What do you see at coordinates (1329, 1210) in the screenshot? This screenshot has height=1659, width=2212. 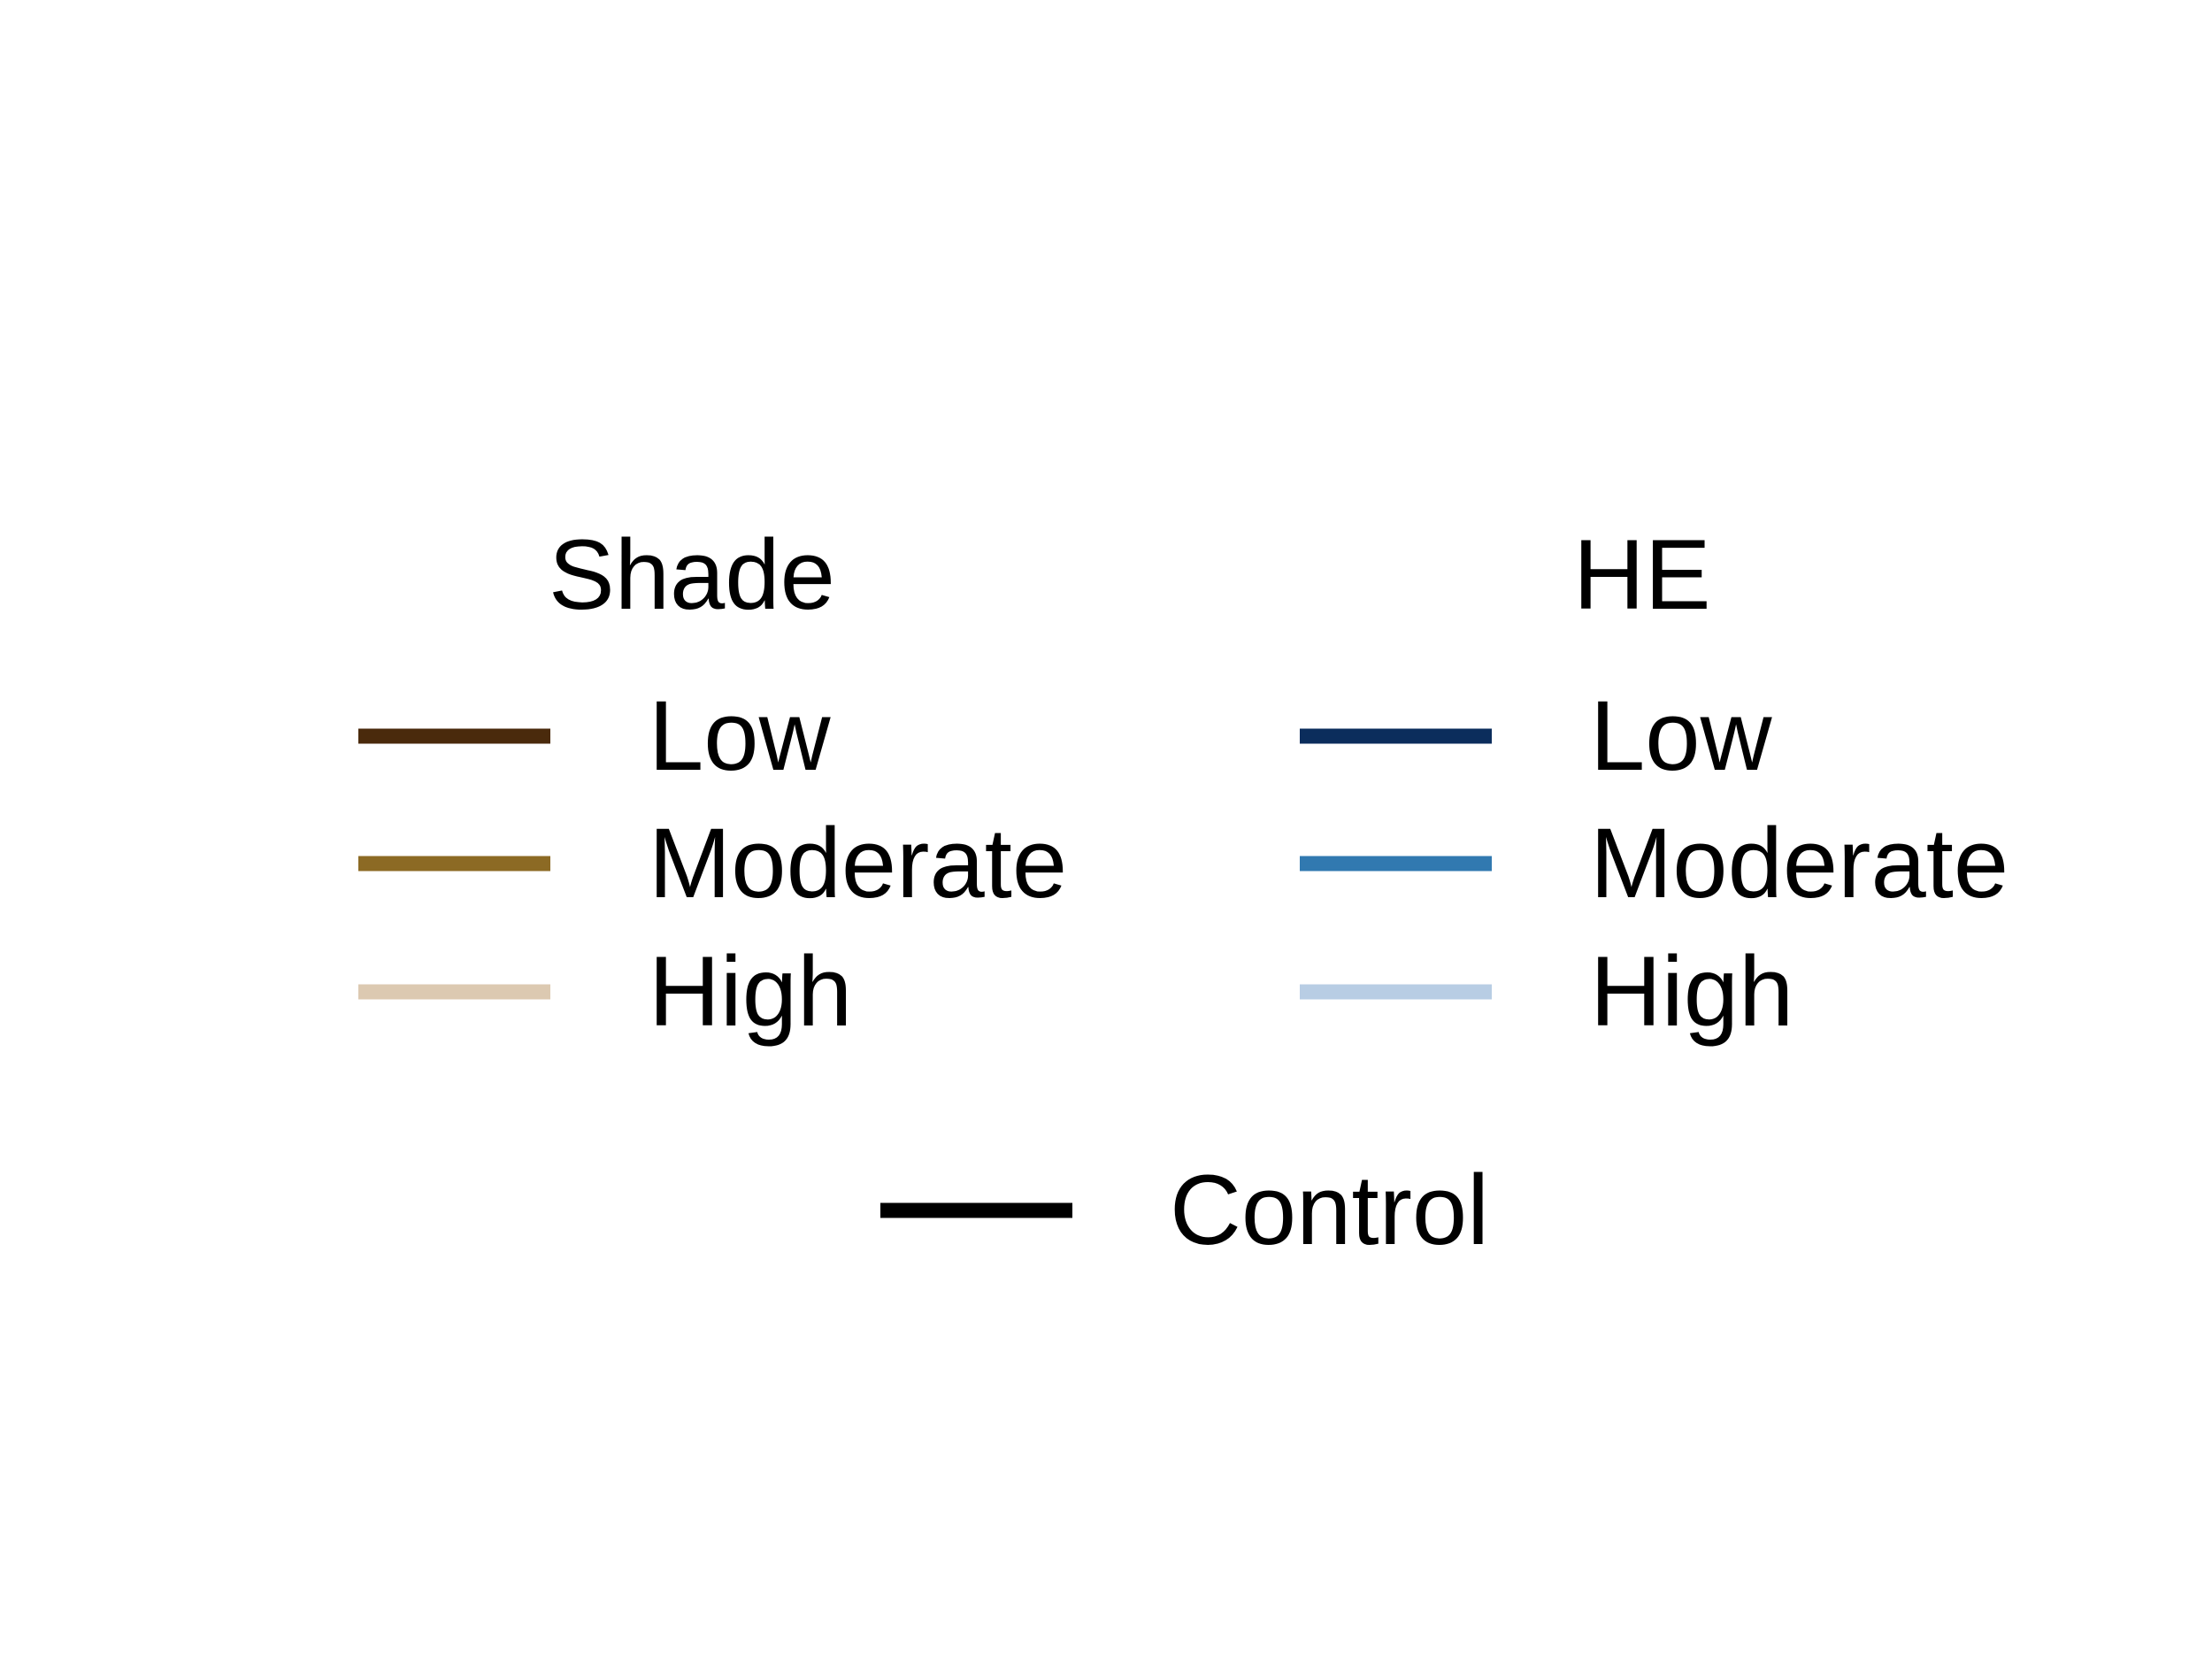 I see `legend-label-control: Control` at bounding box center [1329, 1210].